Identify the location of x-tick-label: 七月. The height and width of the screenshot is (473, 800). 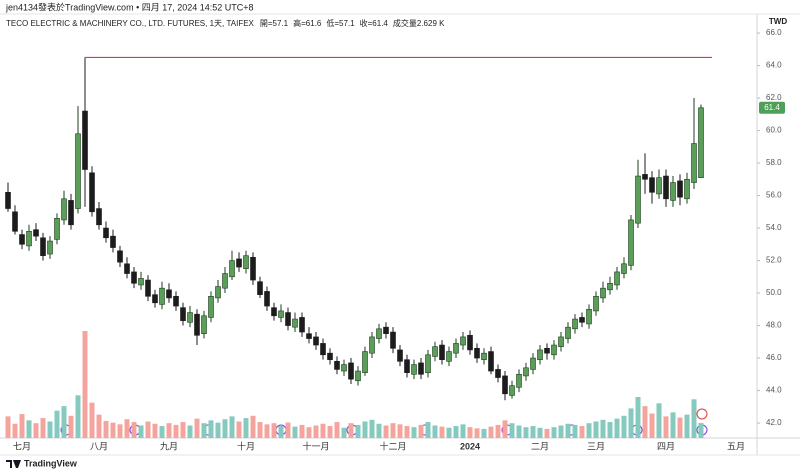
(22, 446).